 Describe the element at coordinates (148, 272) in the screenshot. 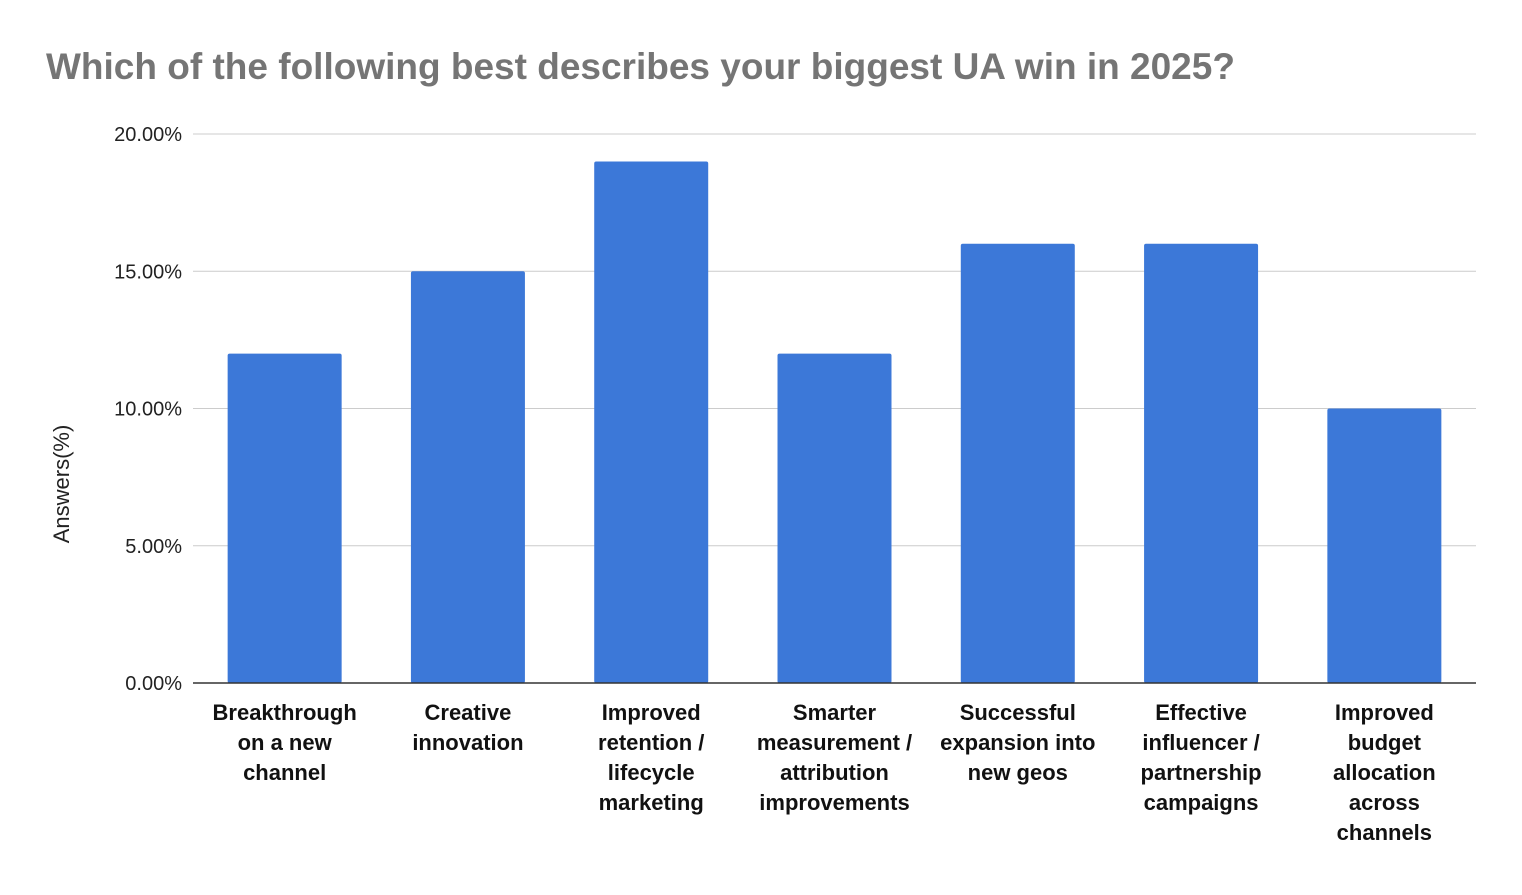

I see `y-tick-label: 15.00%` at that location.